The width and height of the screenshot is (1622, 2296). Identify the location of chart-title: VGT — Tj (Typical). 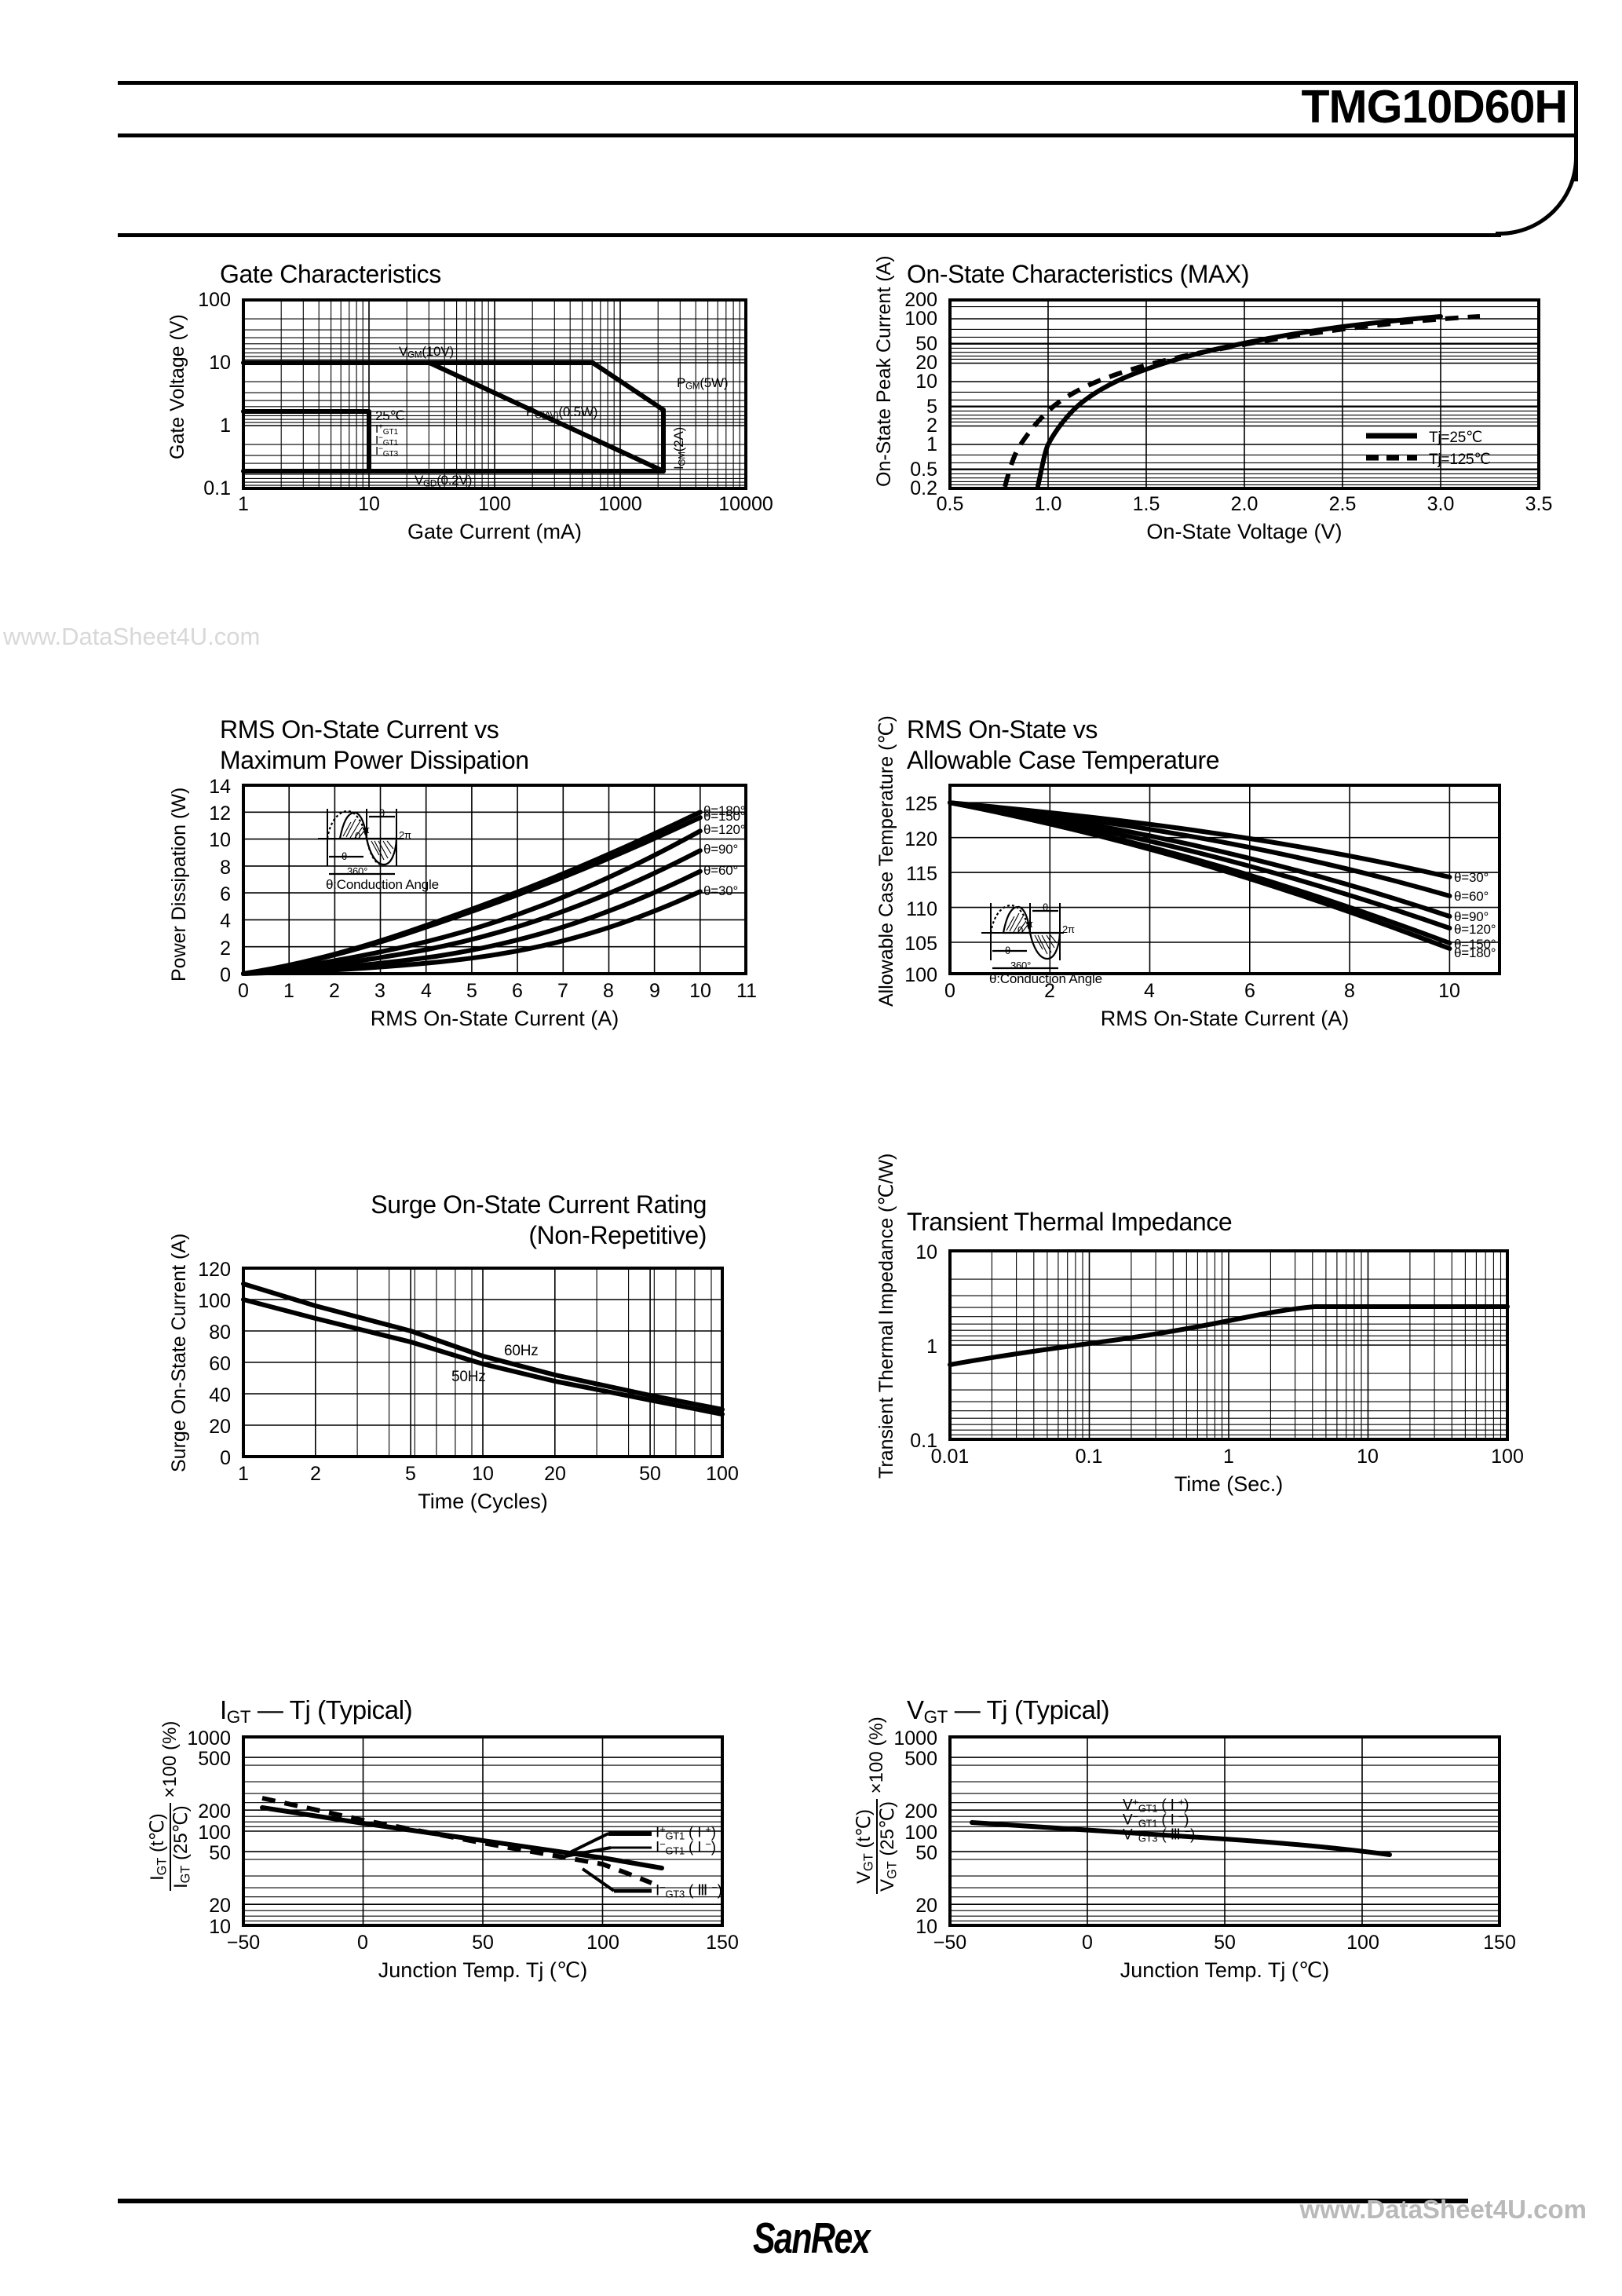
(1009, 1711).